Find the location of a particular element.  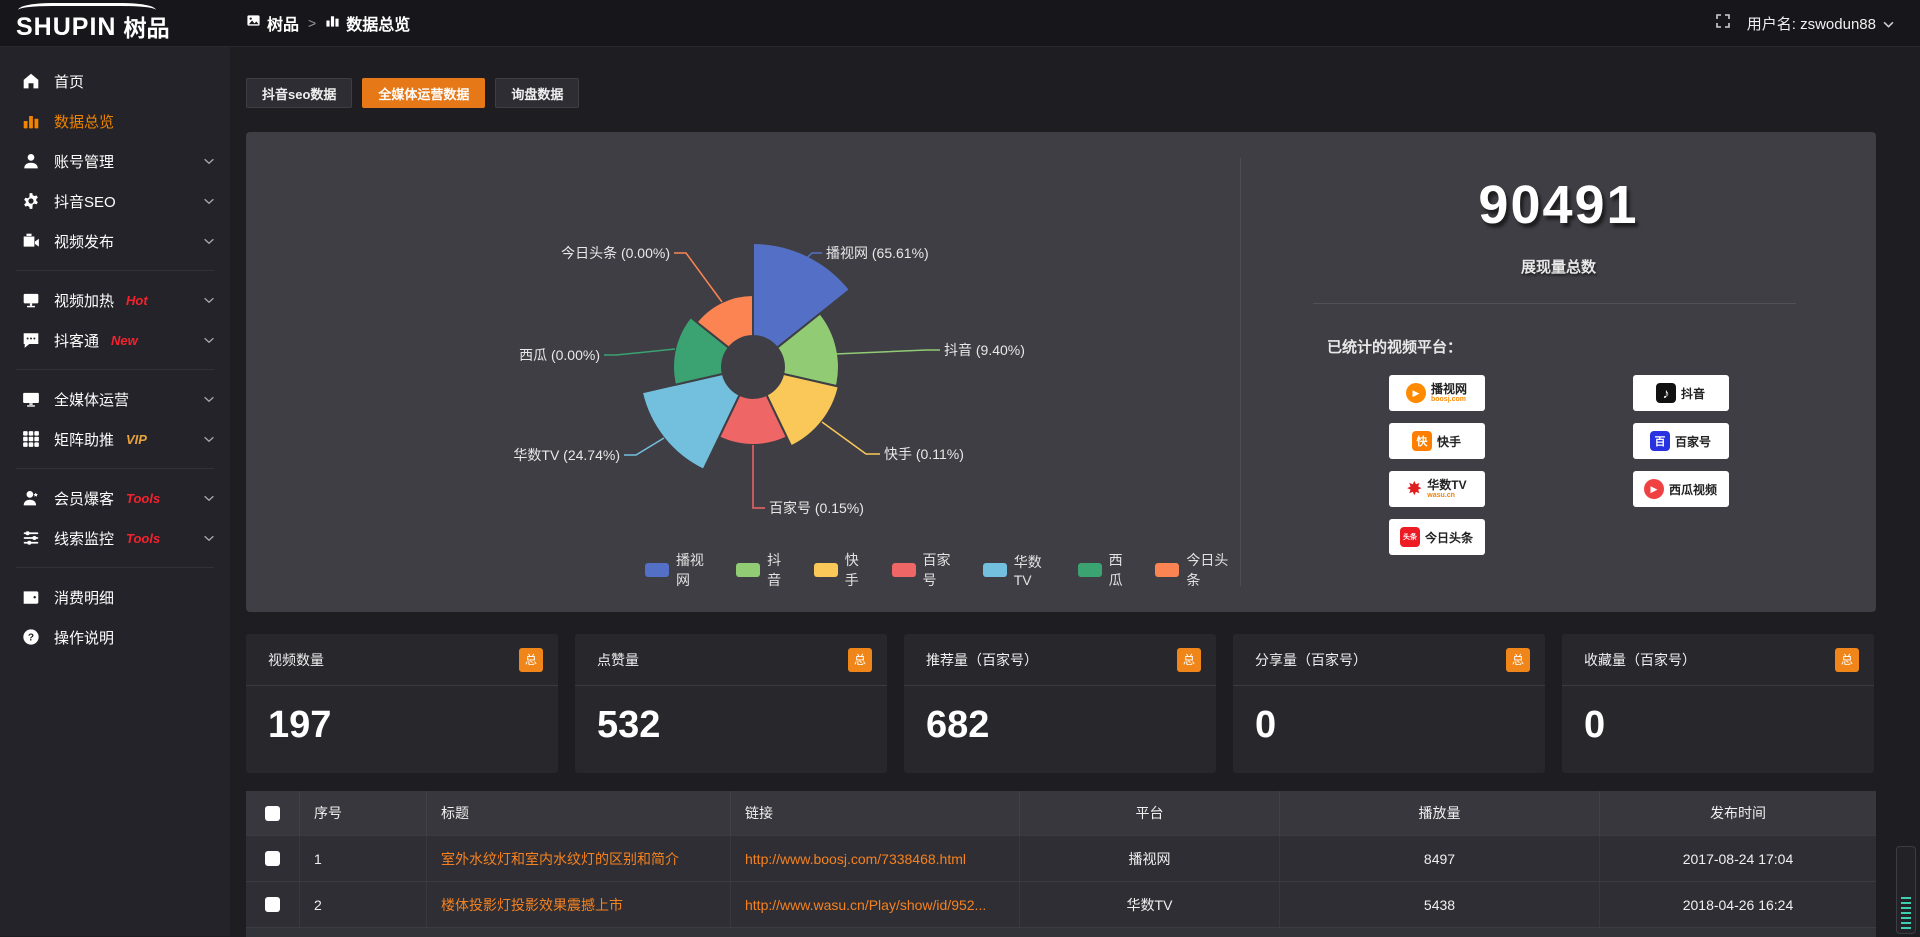

sidebar-item-badge: VIP is located at coordinates (136, 439).